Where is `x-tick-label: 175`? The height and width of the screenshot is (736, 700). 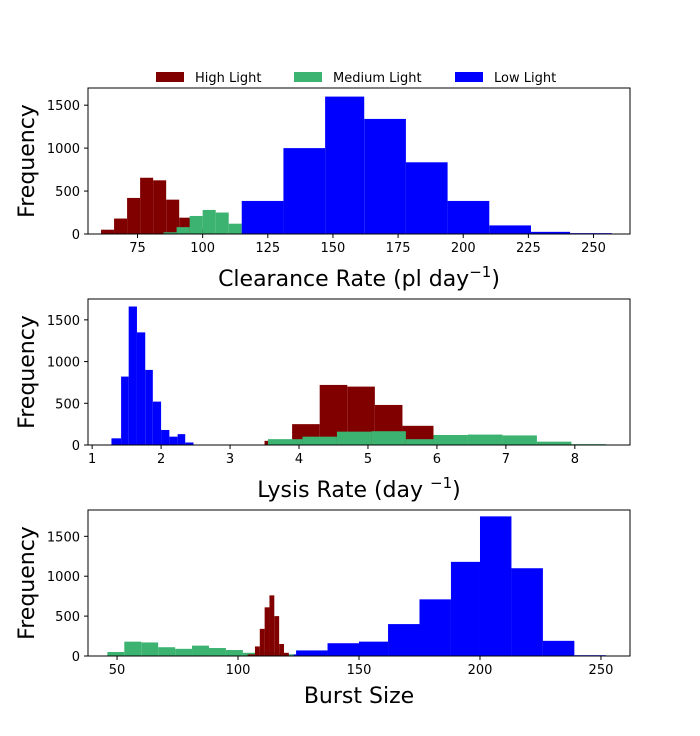
x-tick-label: 175 is located at coordinates (398, 248).